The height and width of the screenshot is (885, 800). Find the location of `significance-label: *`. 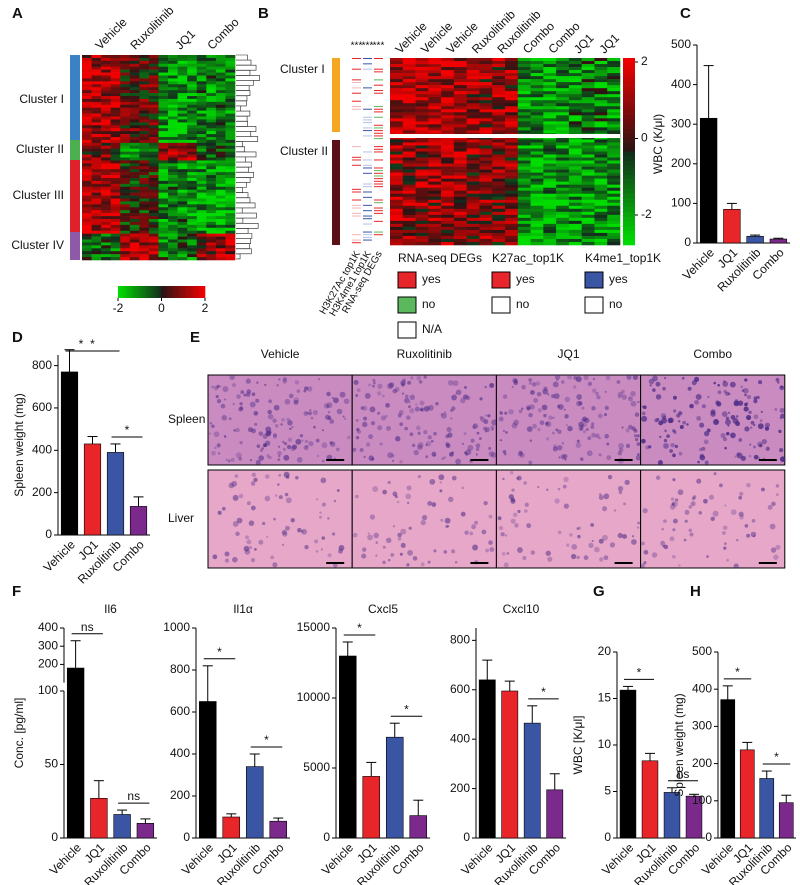

significance-label: * is located at coordinates (543, 692).